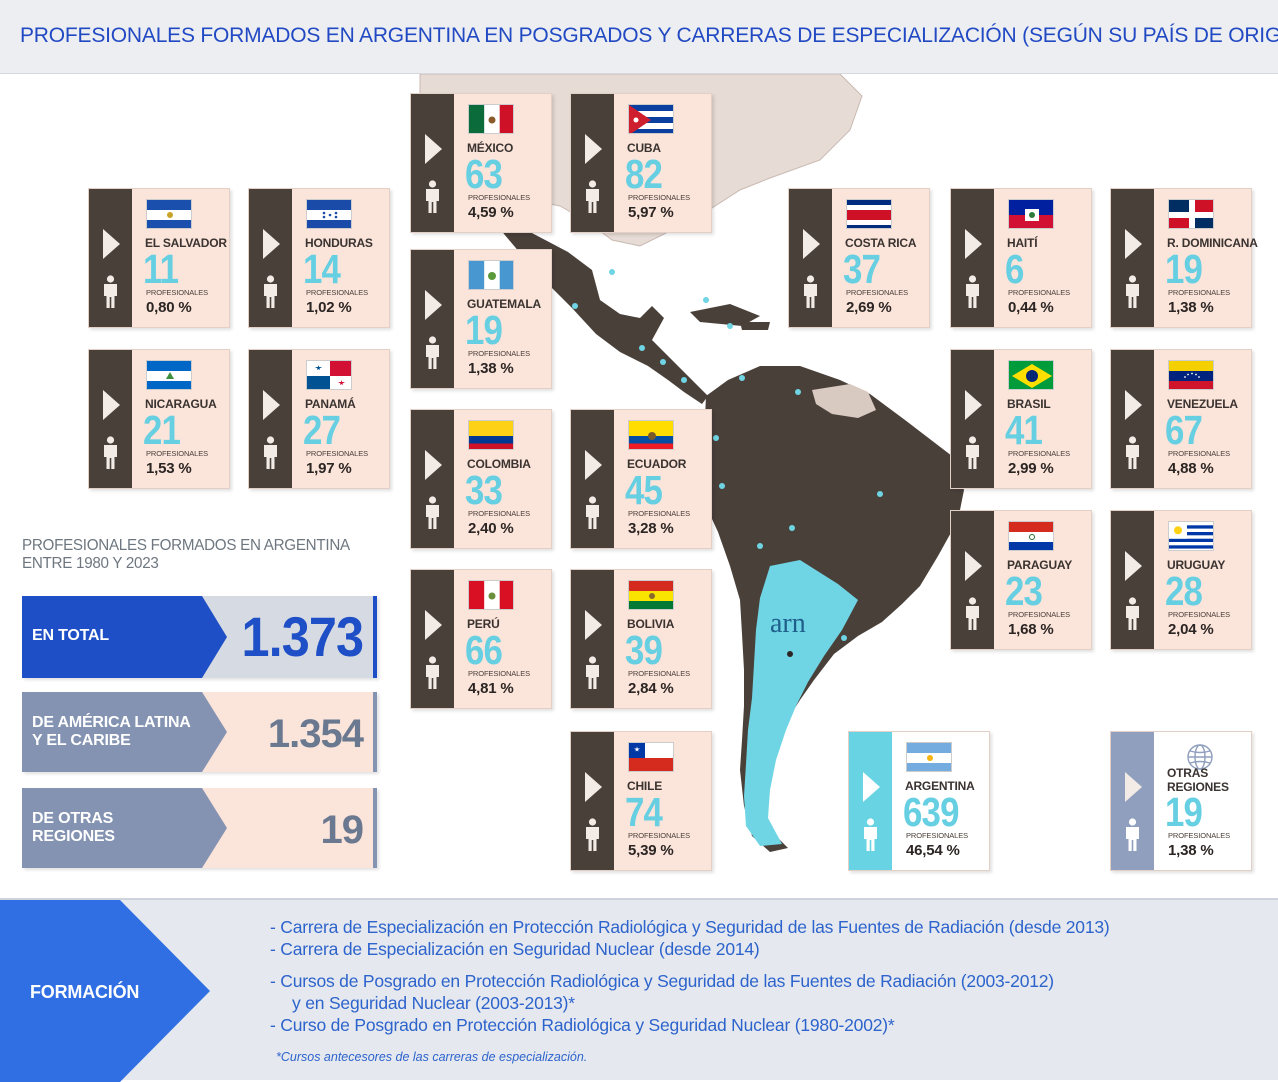 The image size is (1278, 1082). What do you see at coordinates (644, 490) in the screenshot?
I see `country-value: 45` at bounding box center [644, 490].